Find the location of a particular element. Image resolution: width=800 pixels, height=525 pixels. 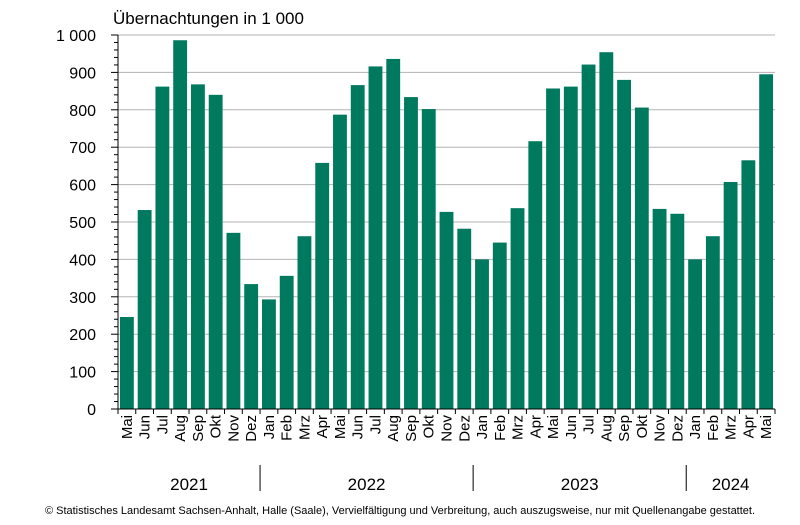

y-tick-label: 500 is located at coordinates (82, 223).